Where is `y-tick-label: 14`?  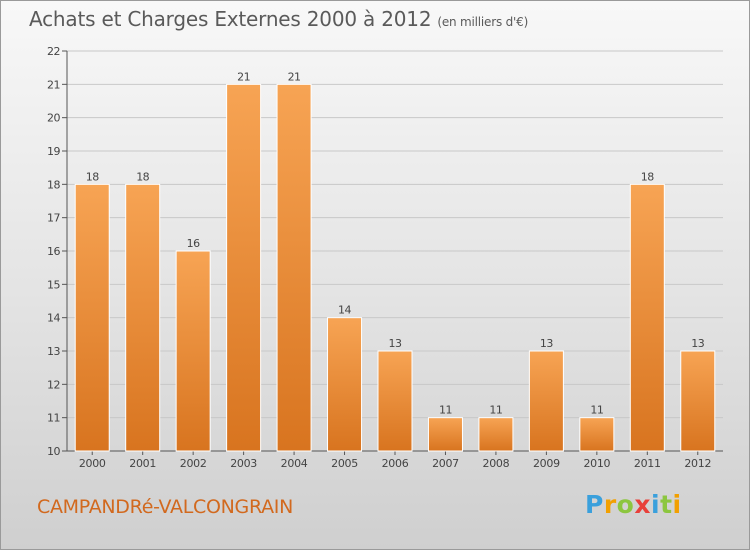 y-tick-label: 14 is located at coordinates (53, 318).